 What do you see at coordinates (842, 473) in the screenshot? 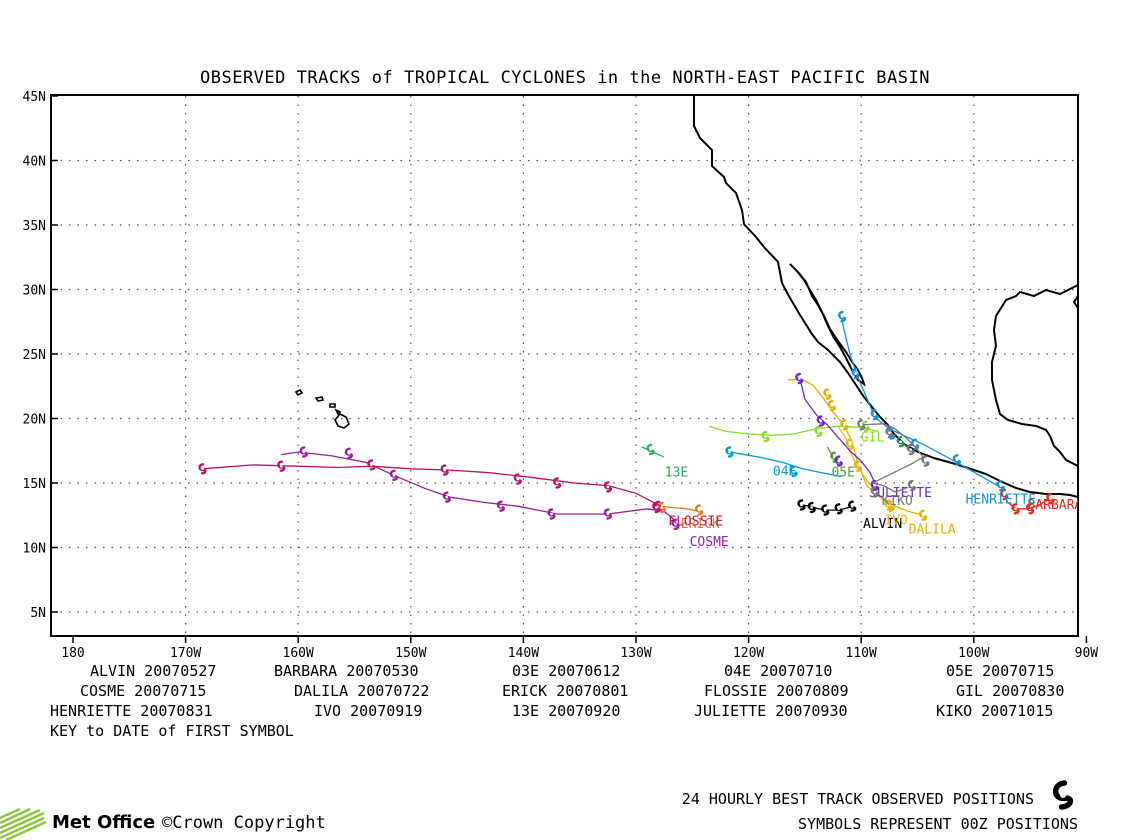
I see `storm-label: 05E` at bounding box center [842, 473].